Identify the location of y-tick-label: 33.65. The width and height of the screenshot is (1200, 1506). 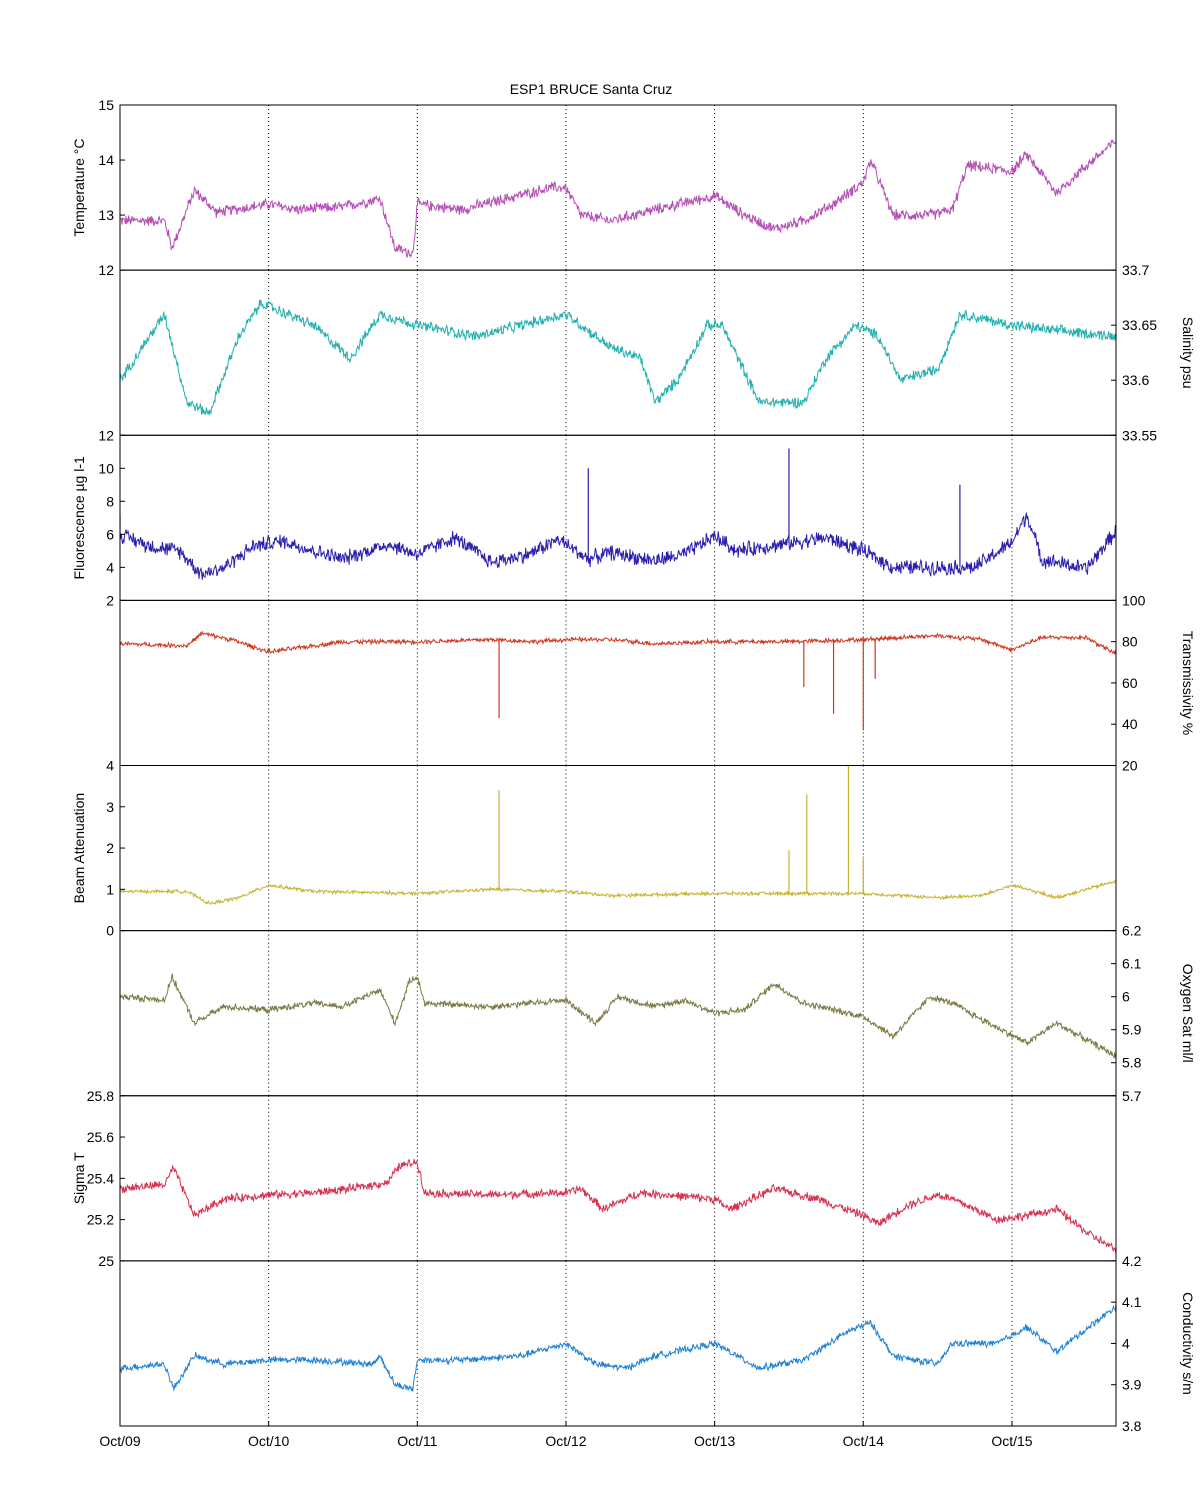
(1139, 325).